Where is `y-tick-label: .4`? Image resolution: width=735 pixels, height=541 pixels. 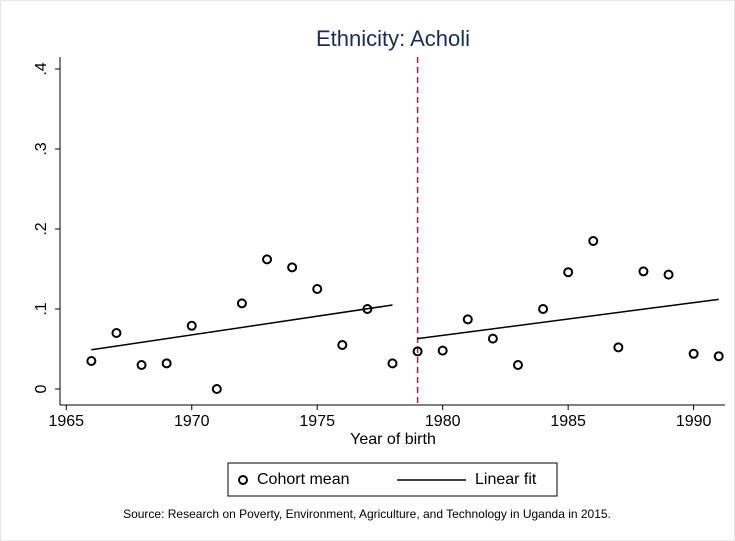
y-tick-label: .4 is located at coordinates (41, 68).